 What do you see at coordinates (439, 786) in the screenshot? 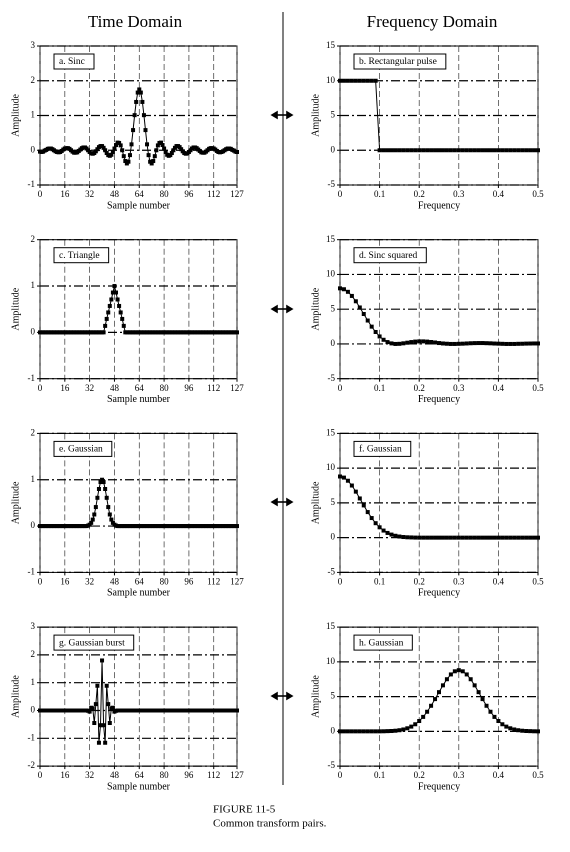
I see `x-axis-label: Frequency` at bounding box center [439, 786].